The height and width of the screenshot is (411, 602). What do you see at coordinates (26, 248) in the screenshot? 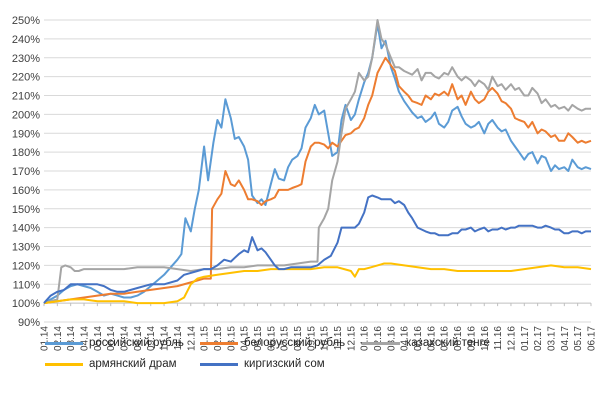
I see `y-tick-label: 130%` at bounding box center [26, 248].